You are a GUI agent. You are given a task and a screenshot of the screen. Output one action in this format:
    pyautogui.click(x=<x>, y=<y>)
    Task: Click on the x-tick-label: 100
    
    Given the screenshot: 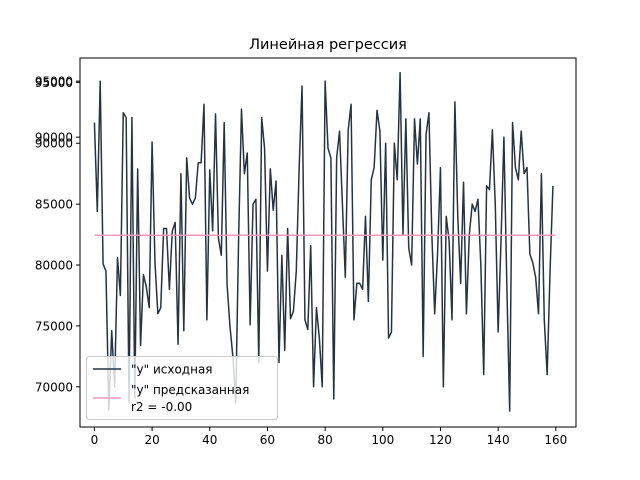 What is the action you would take?
    pyautogui.click(x=382, y=440)
    